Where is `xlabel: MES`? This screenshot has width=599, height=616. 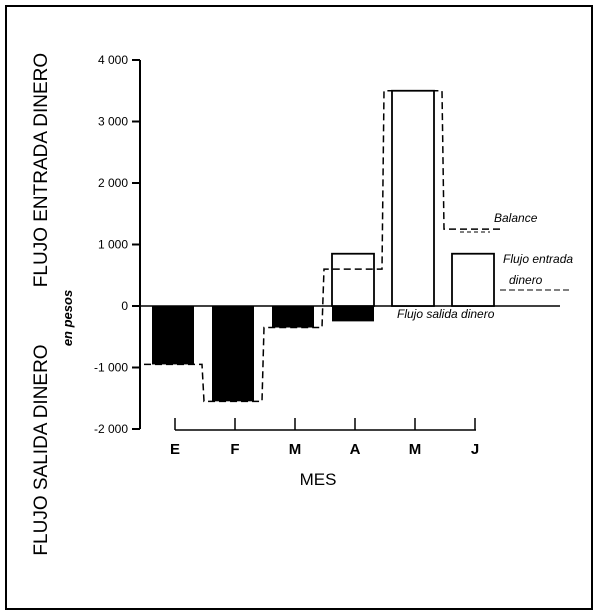
xlabel: MES is located at coordinates (318, 479).